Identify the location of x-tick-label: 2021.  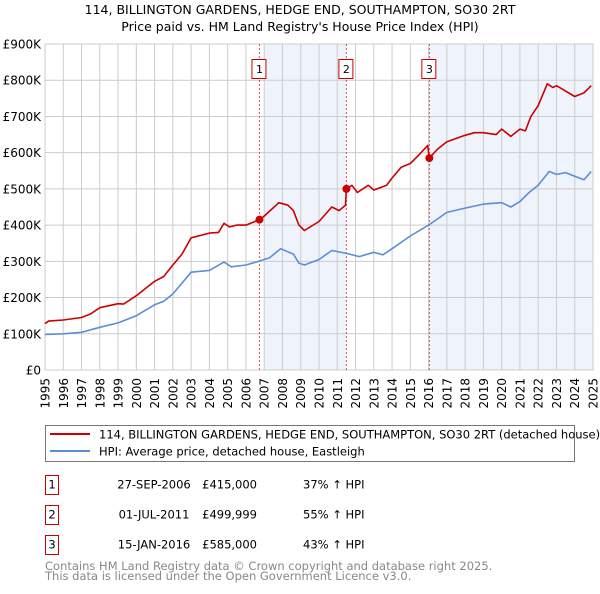
(520, 393).